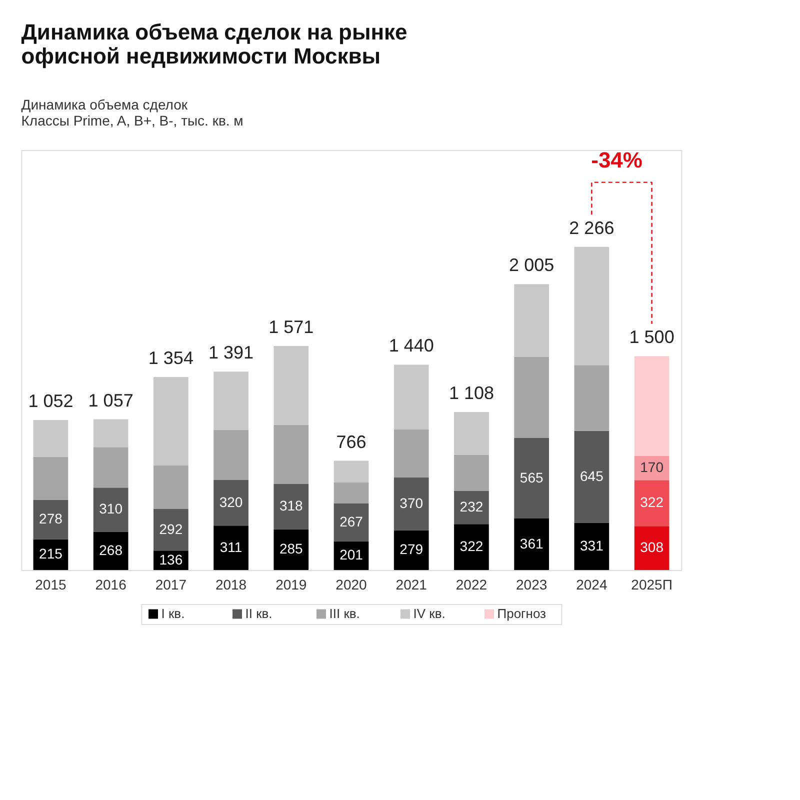  What do you see at coordinates (352, 584) in the screenshot?
I see `x-tick-label: 2020` at bounding box center [352, 584].